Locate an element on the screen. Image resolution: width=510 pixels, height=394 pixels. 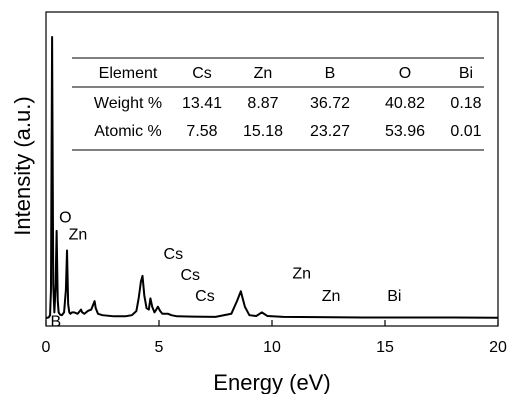
table-cell: Weight % is located at coordinates (128, 103).